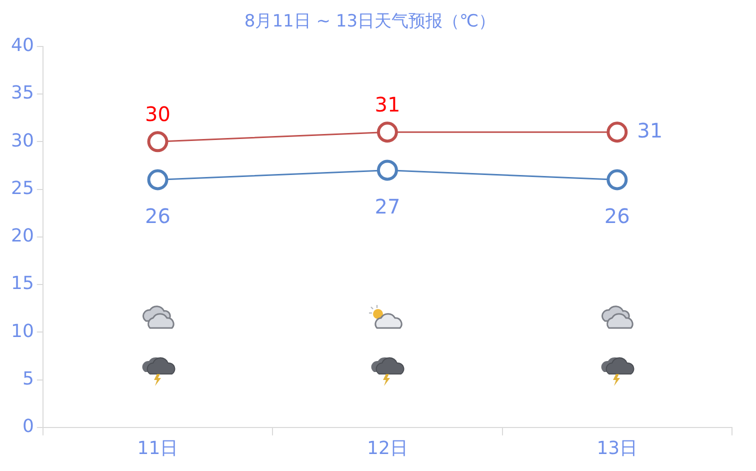  What do you see at coordinates (22, 141) in the screenshot?
I see `y-tick-label: 30` at bounding box center [22, 141].